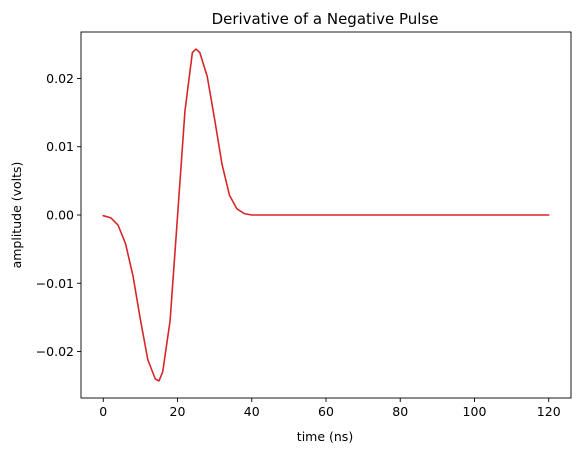 This screenshot has width=587, height=453. I want to click on y-axis-ticks: −0.02 −0.01 0.00 0.01 0.02, so click(58, 215).